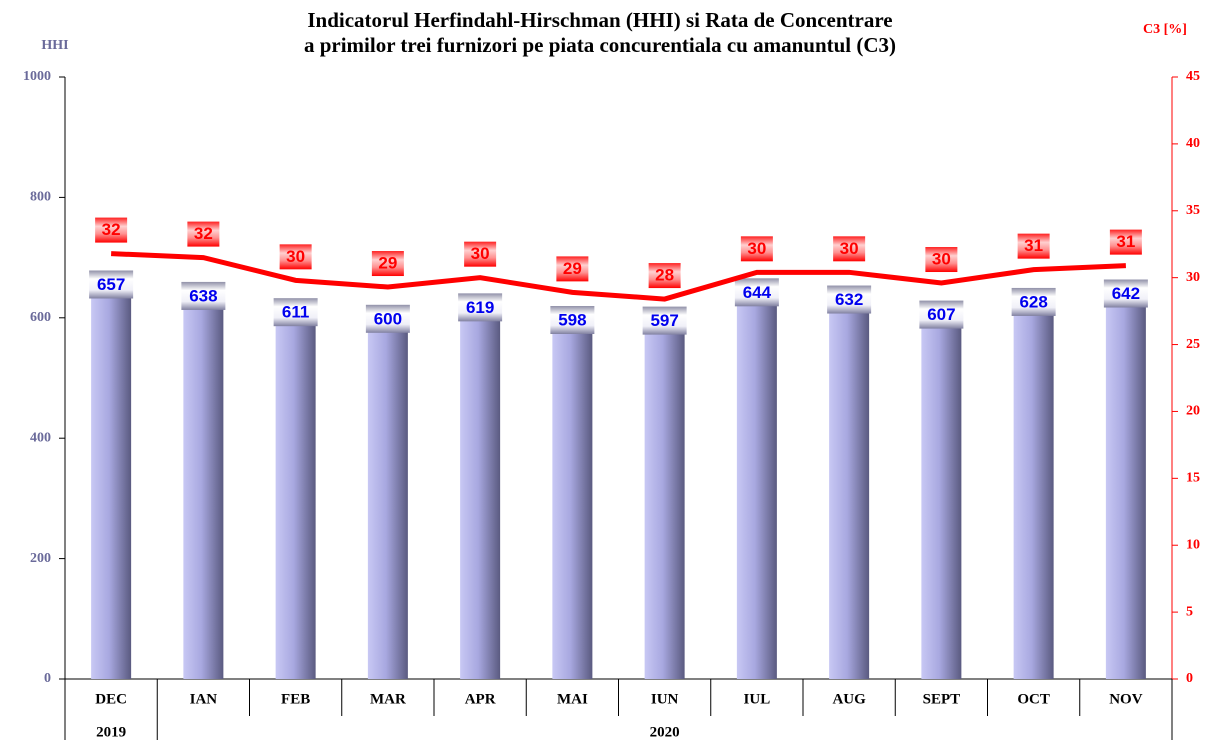 The width and height of the screenshot is (1208, 740). What do you see at coordinates (295, 699) in the screenshot?
I see `x-tick-label: FEB` at bounding box center [295, 699].